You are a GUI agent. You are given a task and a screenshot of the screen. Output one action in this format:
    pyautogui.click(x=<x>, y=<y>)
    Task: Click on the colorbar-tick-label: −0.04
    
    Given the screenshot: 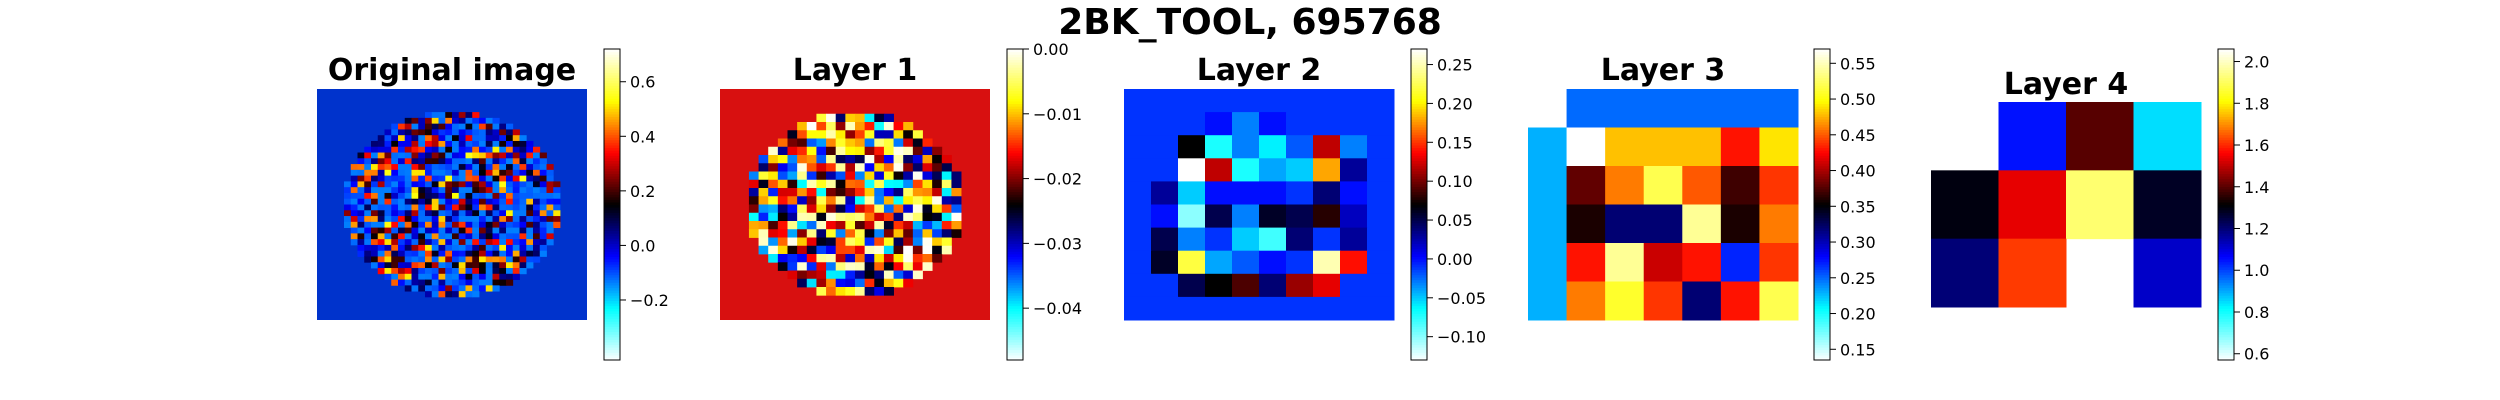 What is the action you would take?
    pyautogui.click(x=1057, y=308)
    